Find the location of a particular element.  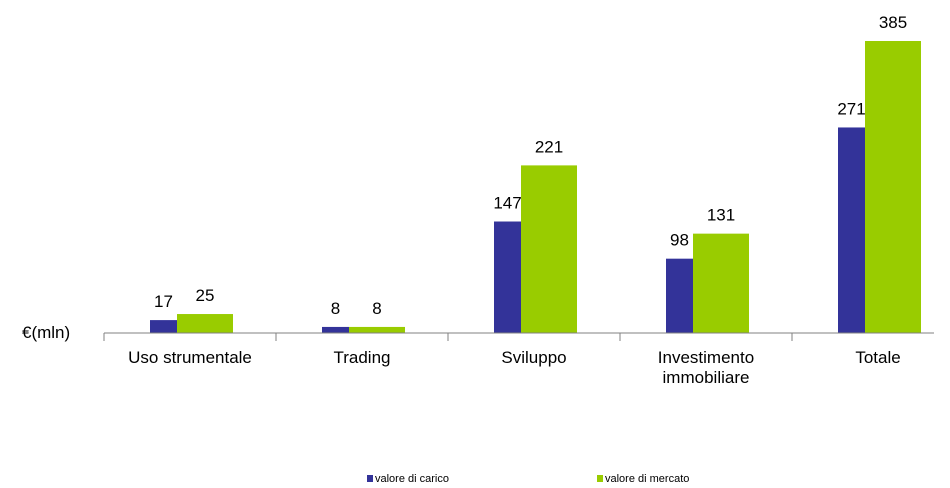

legend-label: valore di carico is located at coordinates (412, 479).